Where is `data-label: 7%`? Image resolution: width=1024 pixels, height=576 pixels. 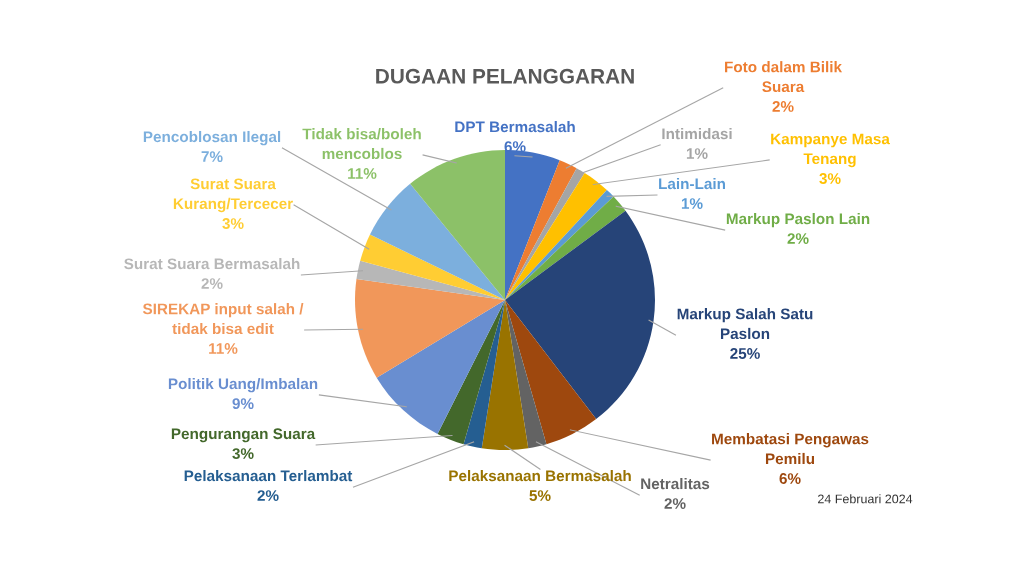 data-label: 7% is located at coordinates (212, 156).